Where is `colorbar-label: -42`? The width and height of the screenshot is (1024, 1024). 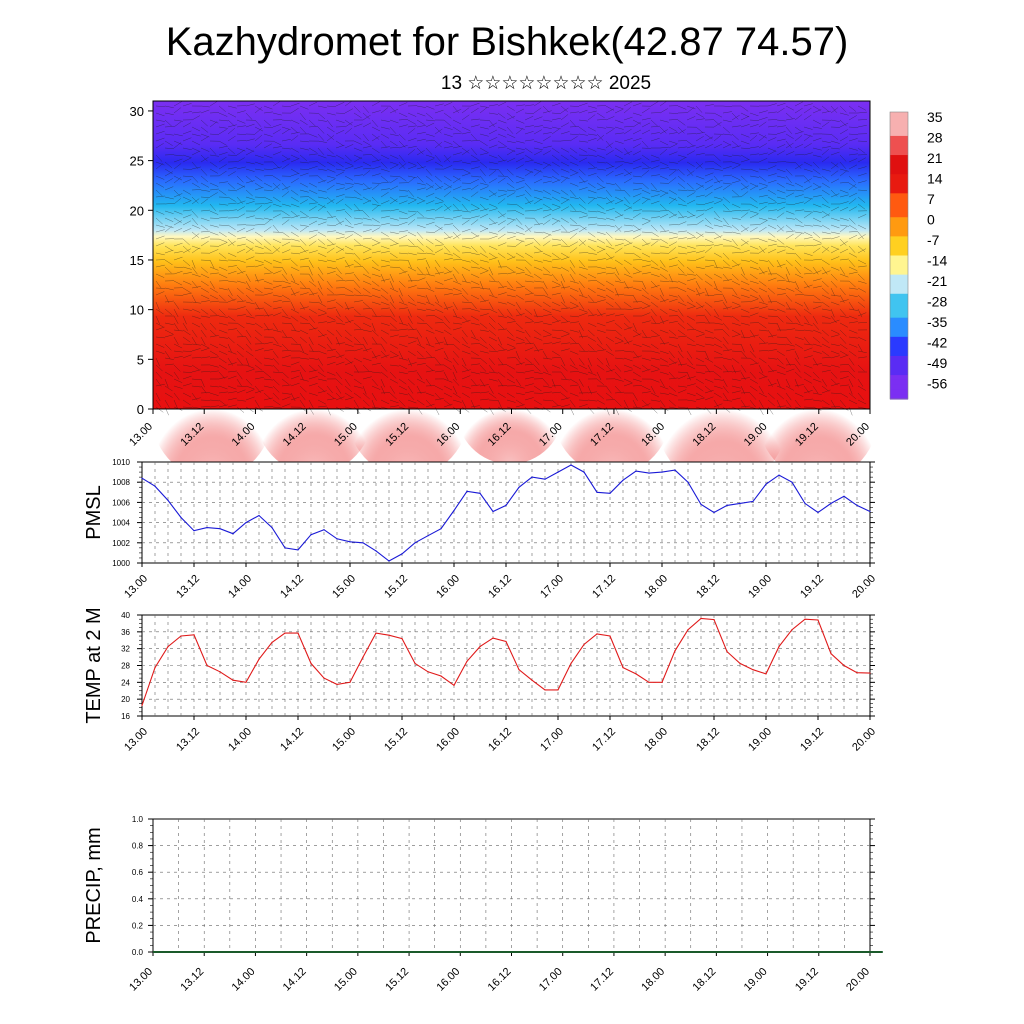
colorbar-label: -42 is located at coordinates (937, 343).